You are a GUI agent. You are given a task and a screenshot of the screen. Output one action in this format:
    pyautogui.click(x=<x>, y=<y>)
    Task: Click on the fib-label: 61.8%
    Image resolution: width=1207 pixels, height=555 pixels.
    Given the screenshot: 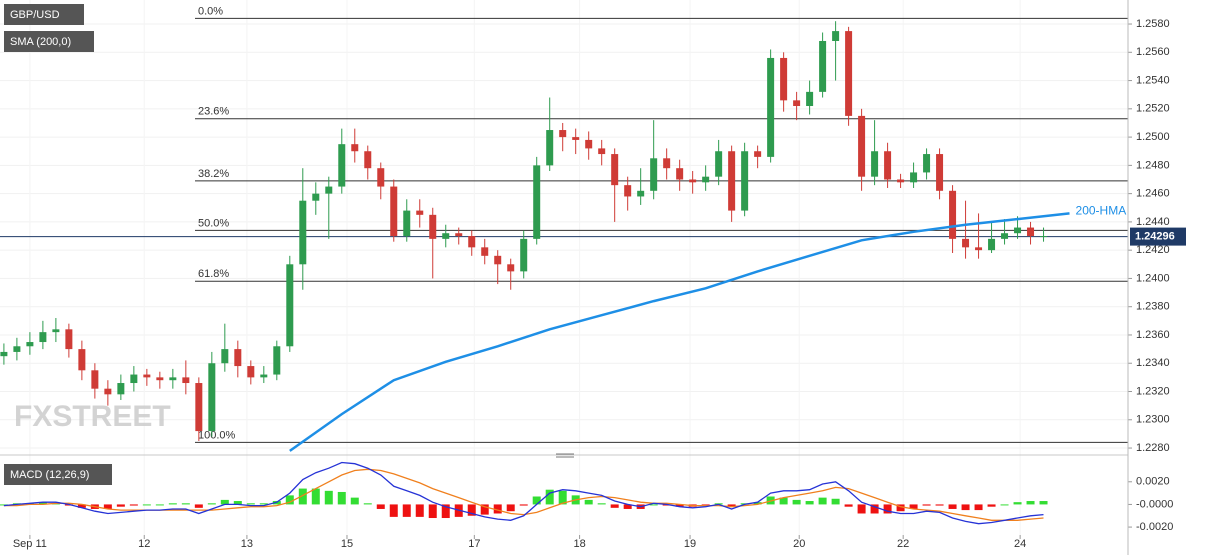 What is the action you would take?
    pyautogui.click(x=213, y=274)
    